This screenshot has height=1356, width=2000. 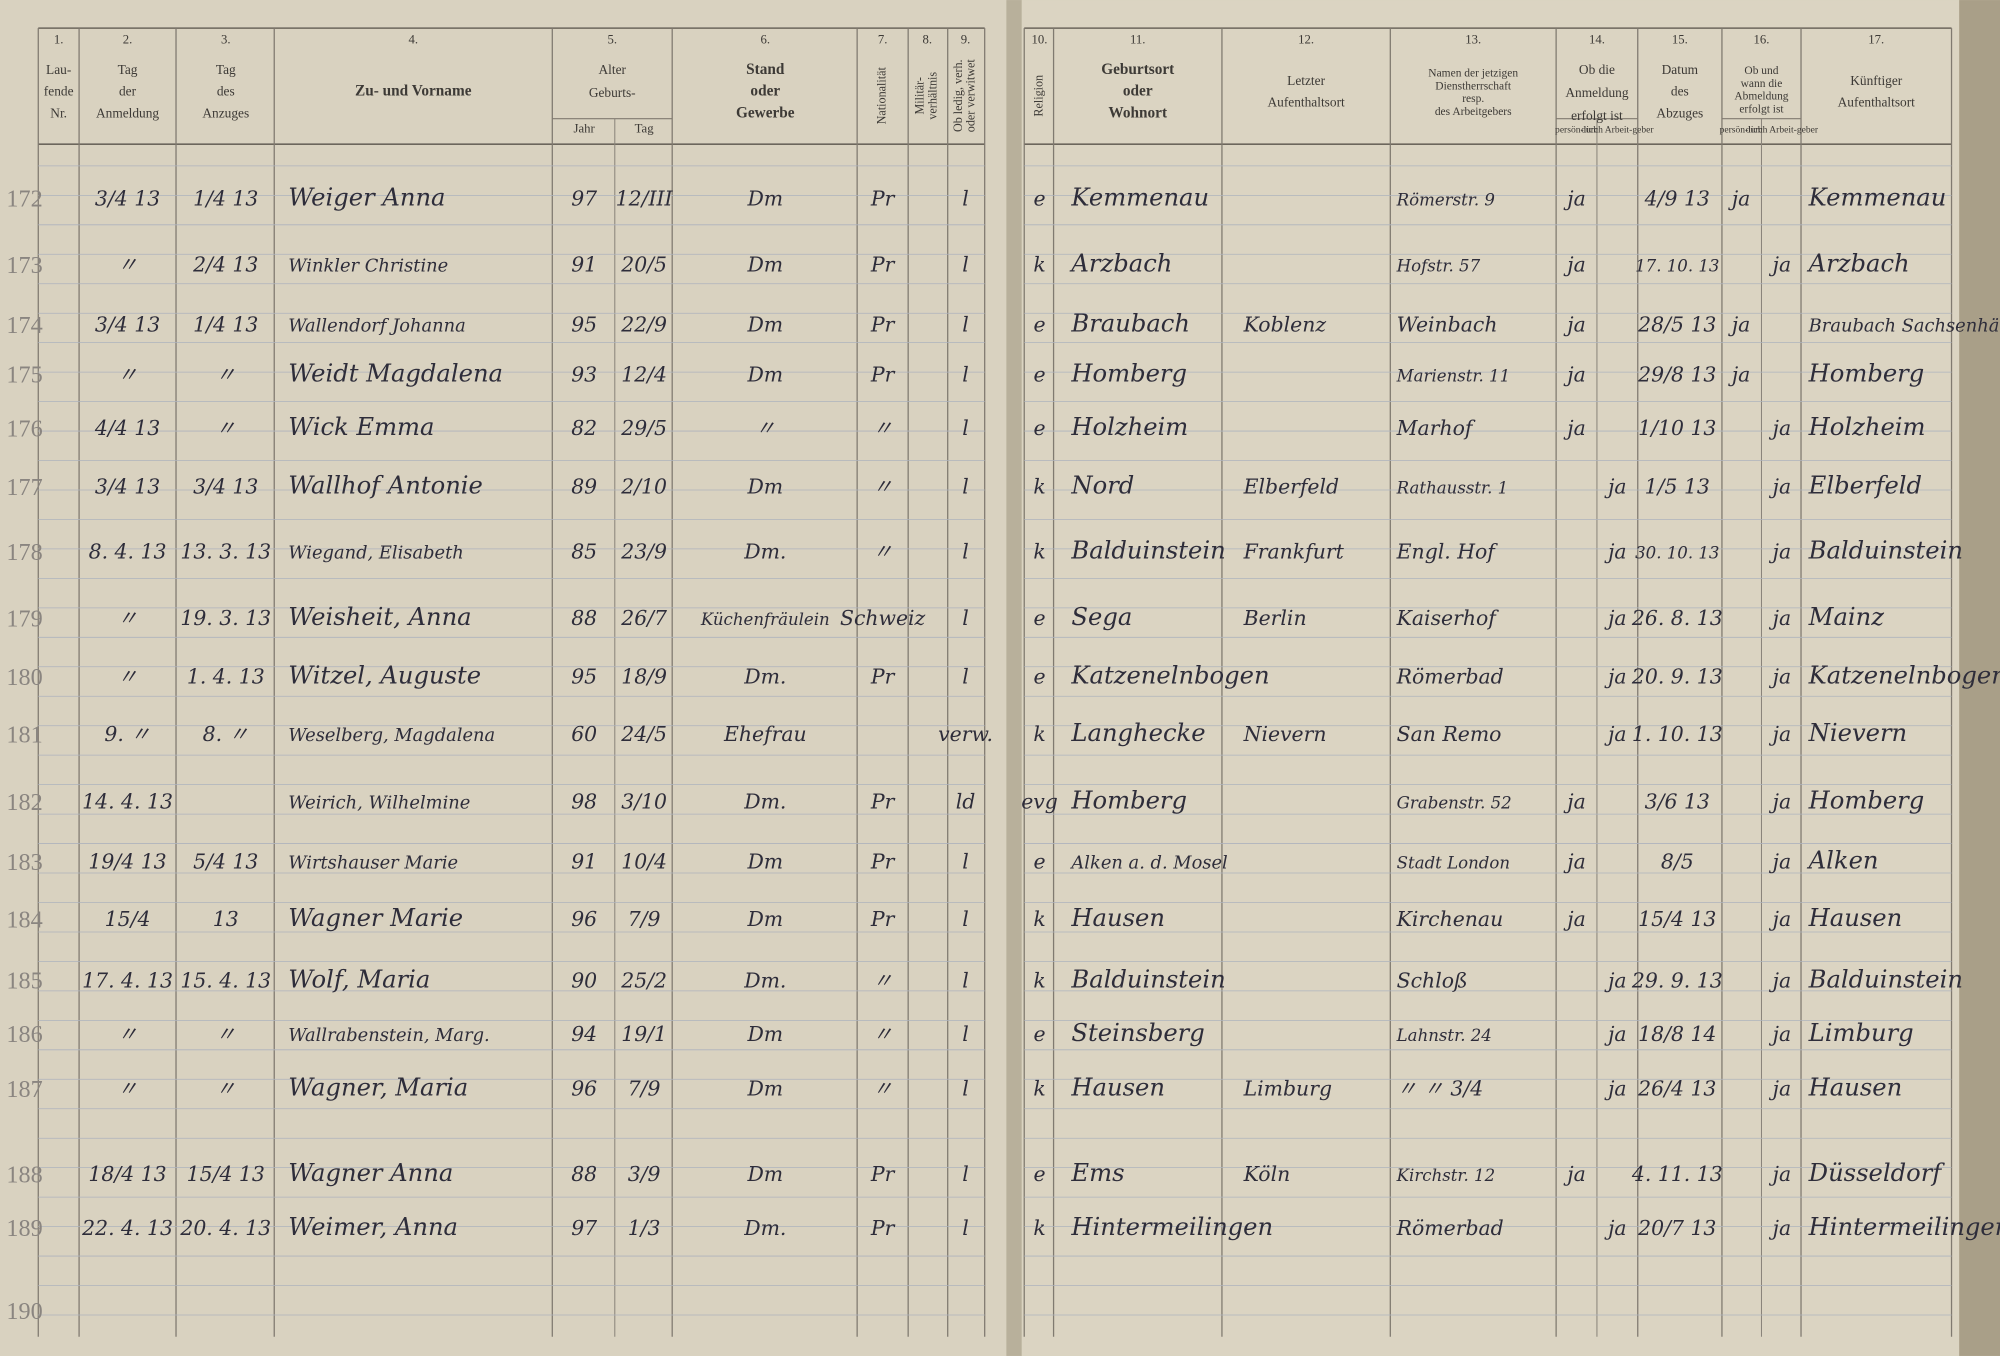 I want to click on handwritten-entry: Schweiz, so click(x=883, y=618).